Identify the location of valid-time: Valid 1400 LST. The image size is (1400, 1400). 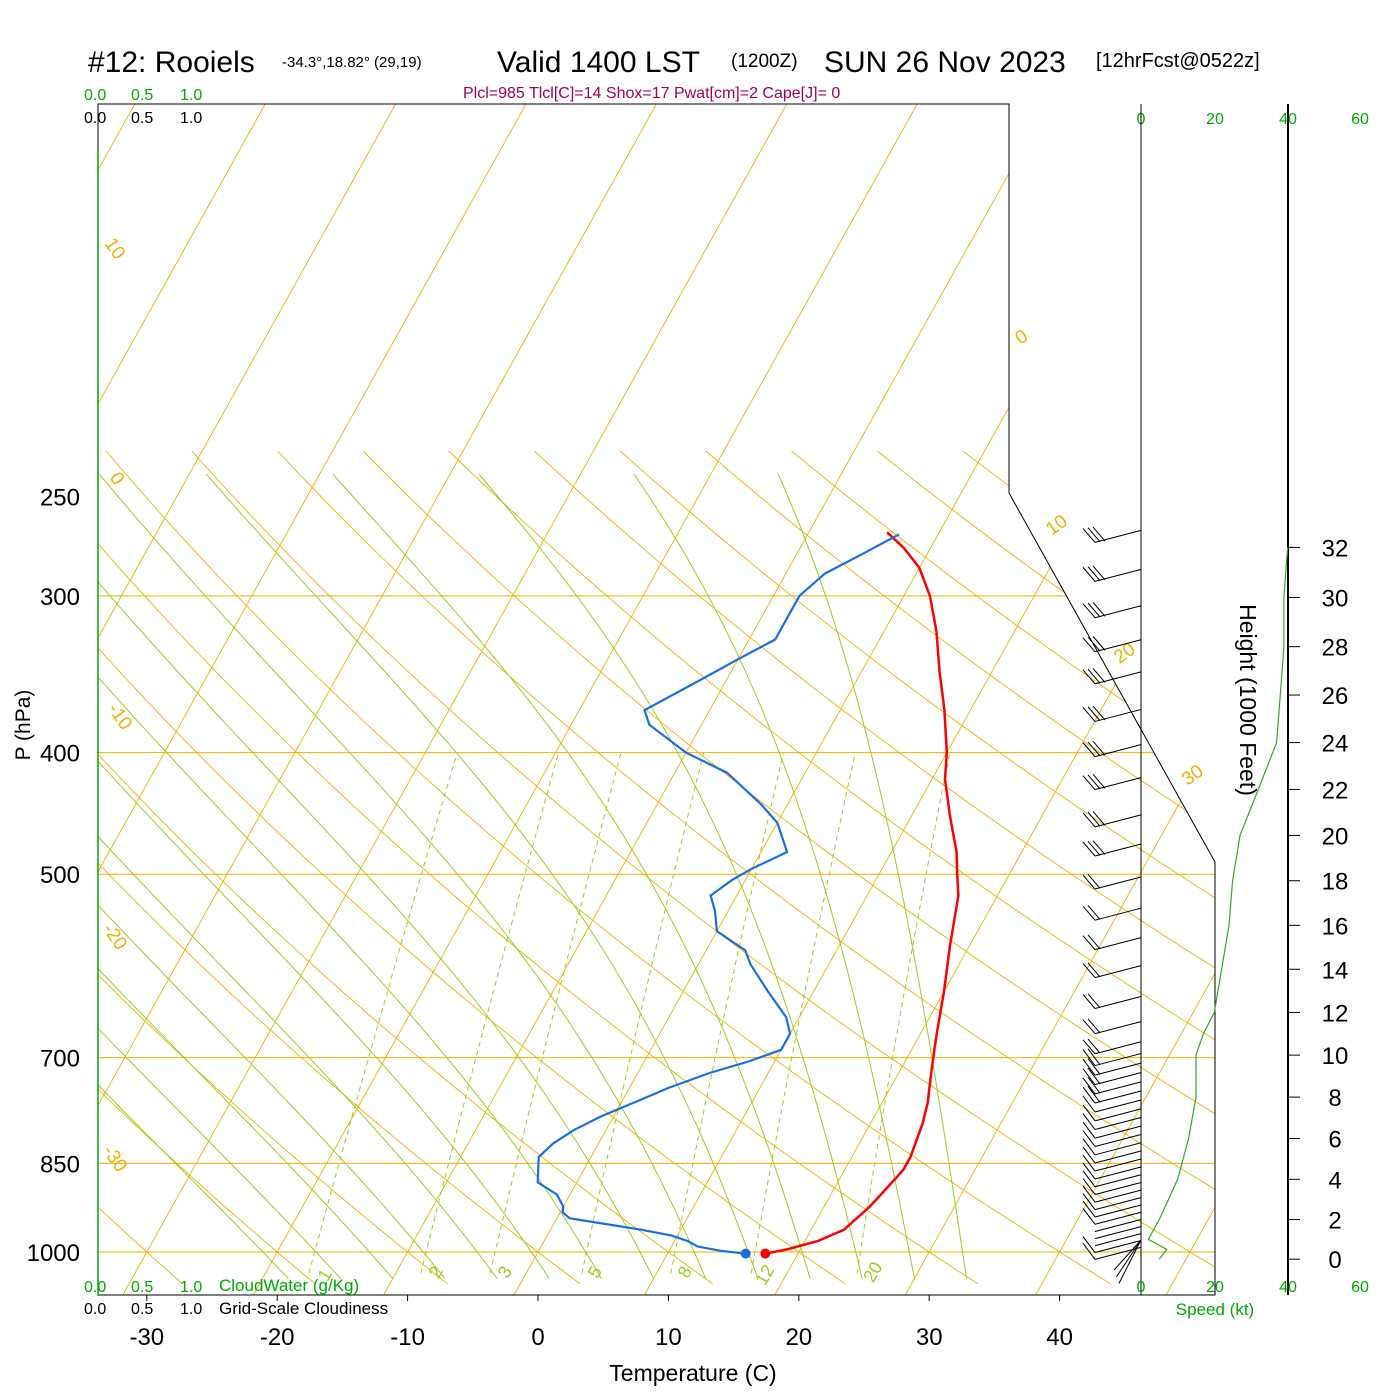
(598, 62).